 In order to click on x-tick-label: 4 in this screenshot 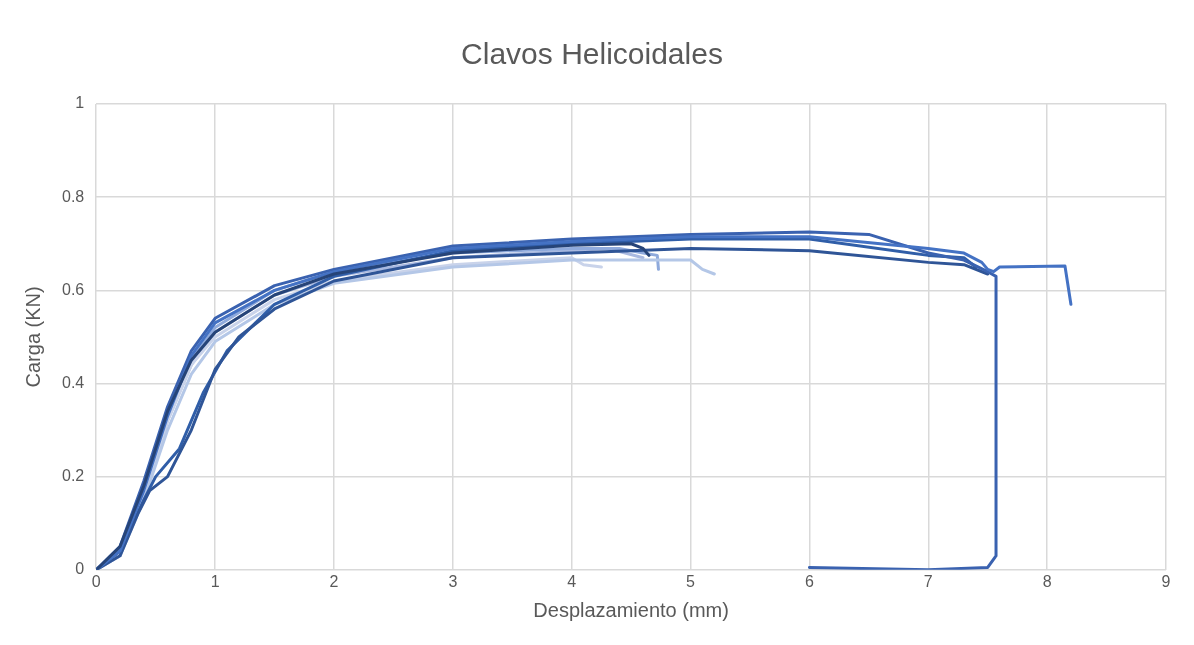, I will do `click(572, 581)`.